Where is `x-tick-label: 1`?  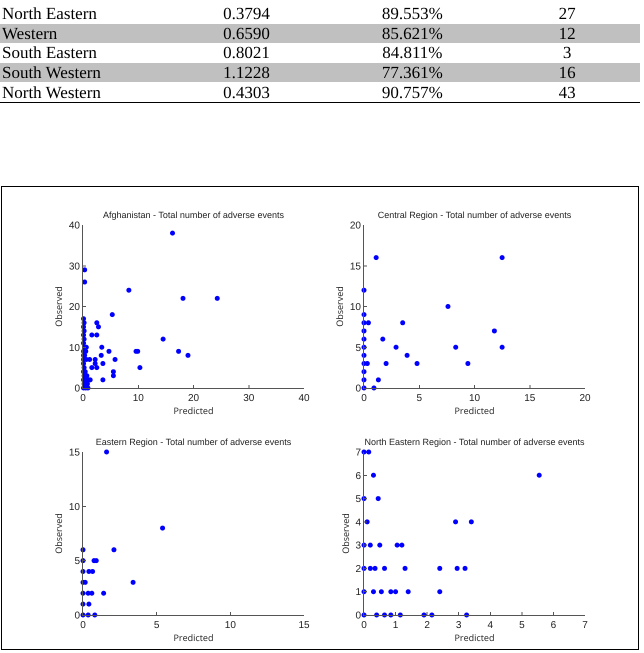 x-tick-label: 1 is located at coordinates (395, 625).